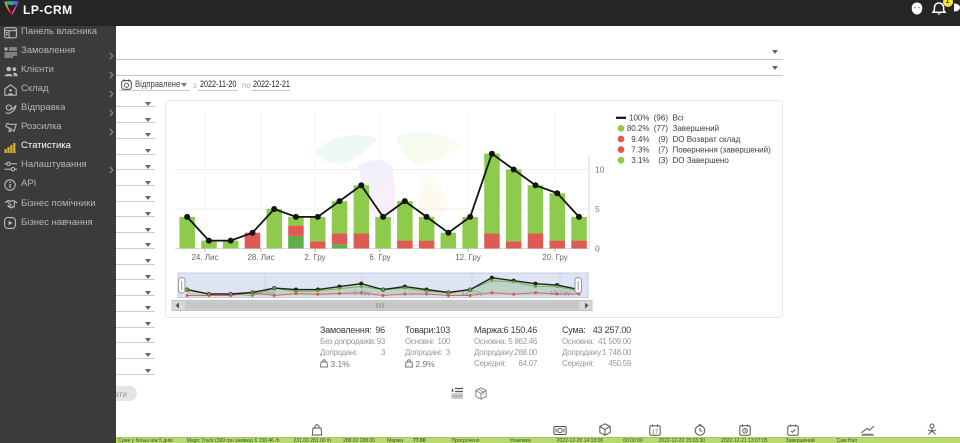 Image resolution: width=960 pixels, height=443 pixels. What do you see at coordinates (638, 128) in the screenshot?
I see `svg-text: 80.2%` at bounding box center [638, 128].